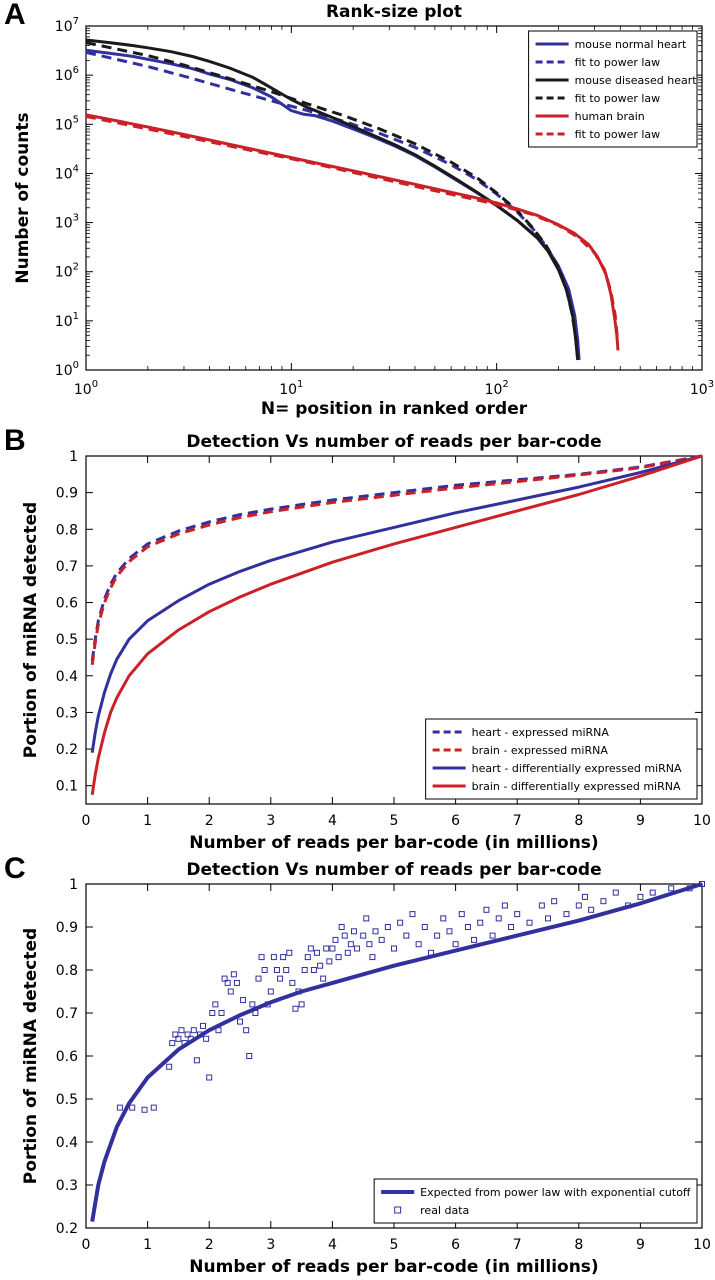 The image size is (715, 1280). I want to click on tick-label: 0.3, so click(67, 1186).